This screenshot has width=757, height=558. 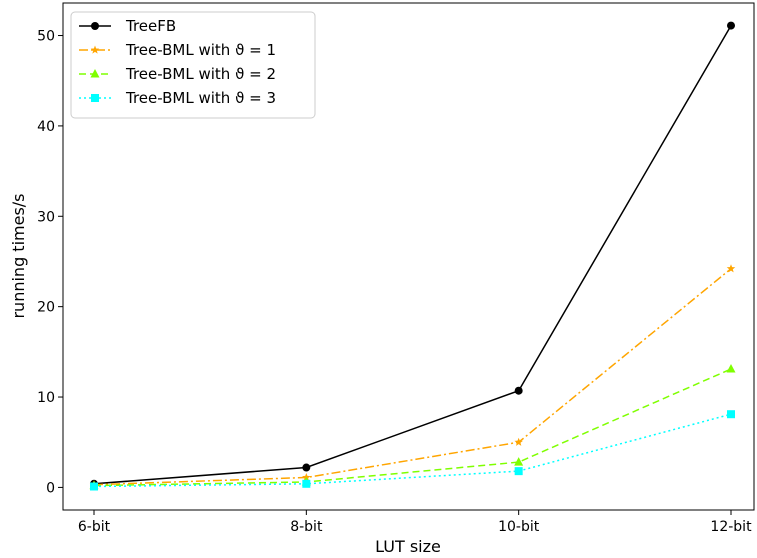 I want to click on legend-box, so click(x=193, y=65).